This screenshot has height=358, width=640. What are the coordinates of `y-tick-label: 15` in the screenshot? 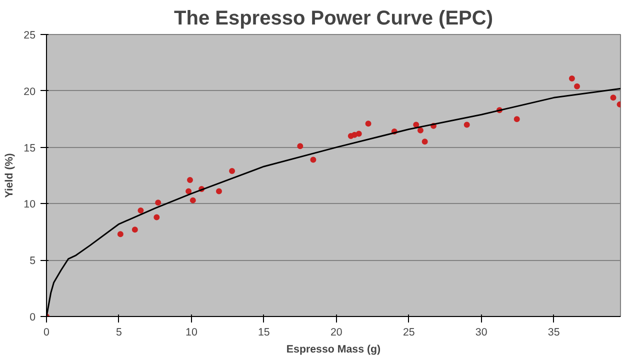 It's located at (30, 148).